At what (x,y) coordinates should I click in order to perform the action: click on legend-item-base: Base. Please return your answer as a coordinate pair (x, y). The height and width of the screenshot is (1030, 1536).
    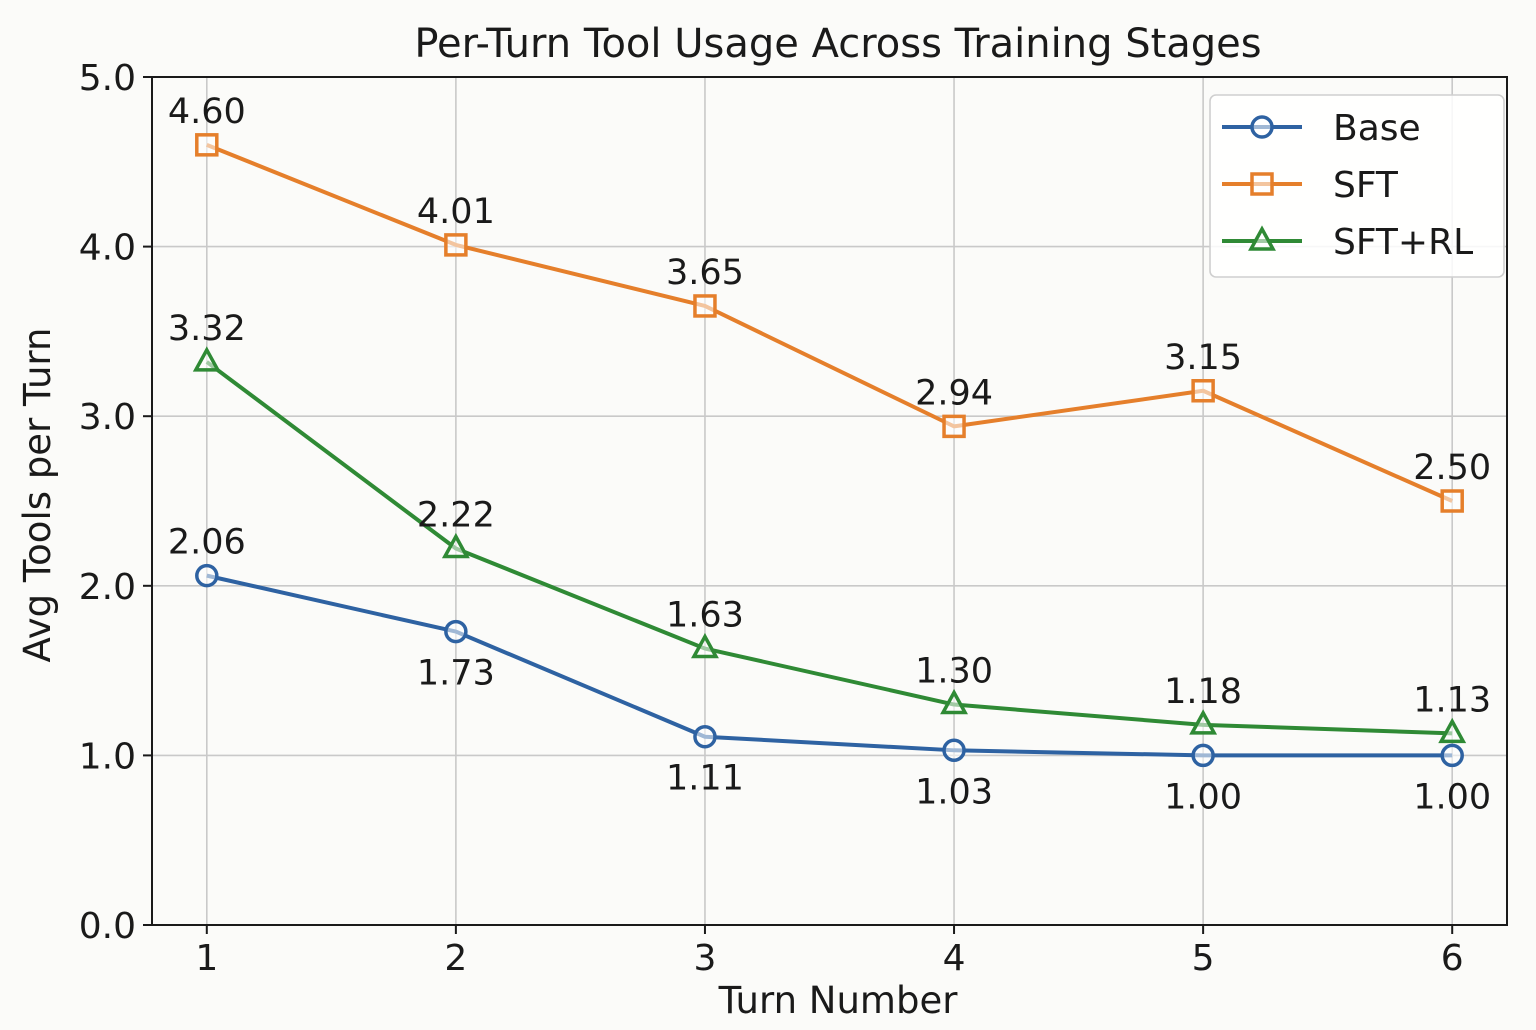
    Looking at the image, I should click on (1321, 128).